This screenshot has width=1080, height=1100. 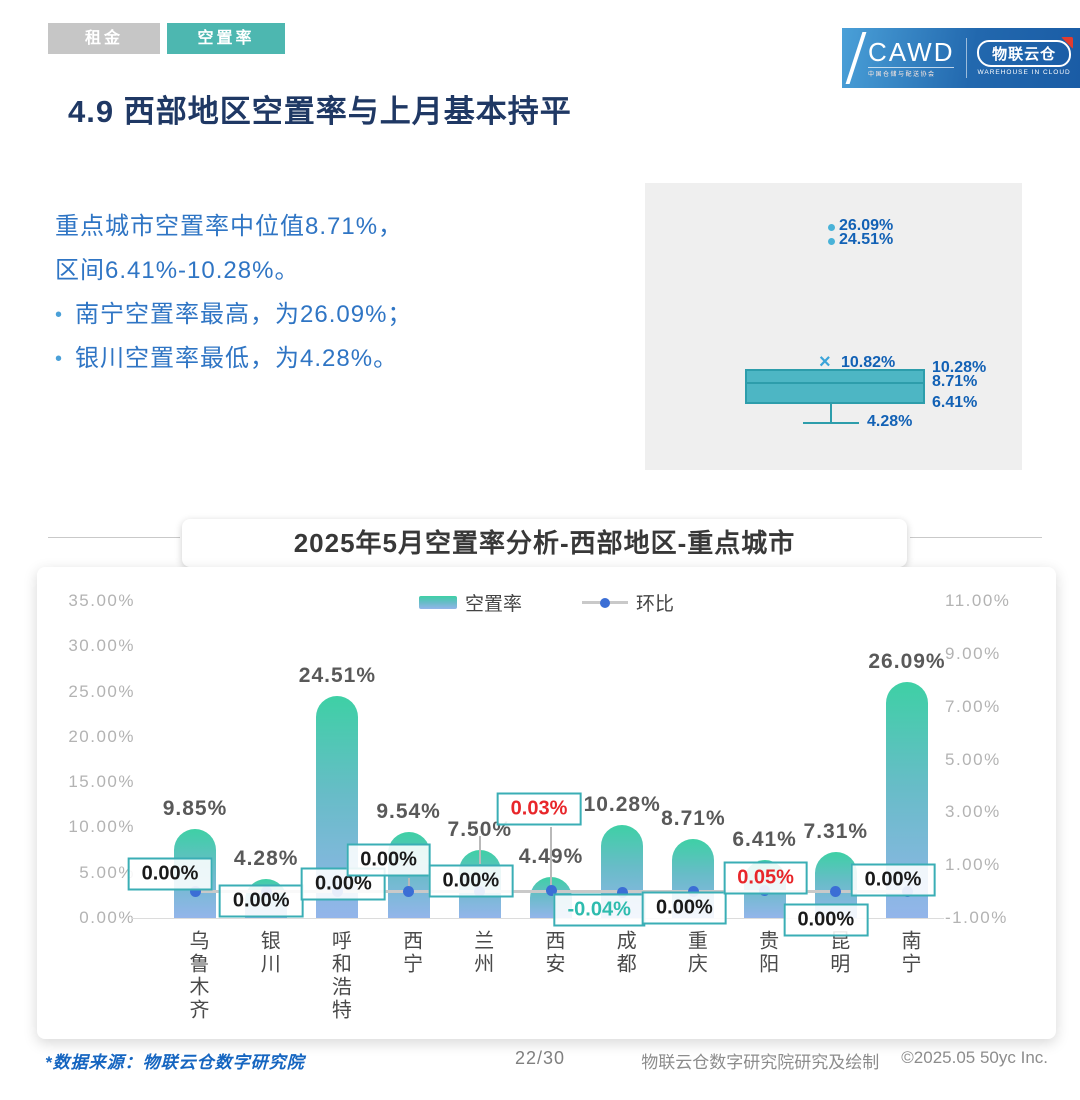 What do you see at coordinates (973, 865) in the screenshot?
I see `right-axis-tick: 1.00%` at bounding box center [973, 865].